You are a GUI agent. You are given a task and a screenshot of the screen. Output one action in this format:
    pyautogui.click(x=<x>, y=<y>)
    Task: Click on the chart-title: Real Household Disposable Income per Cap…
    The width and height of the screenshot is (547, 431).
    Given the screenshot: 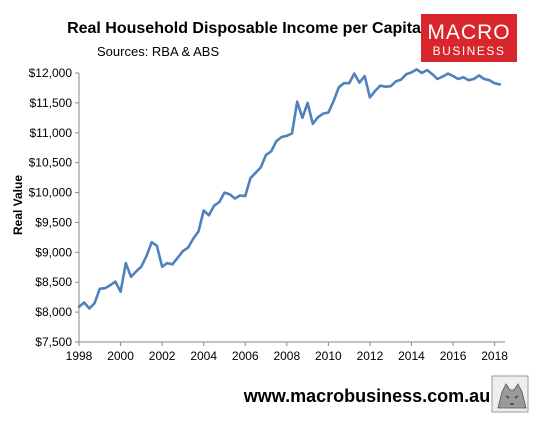 What is the action you would take?
    pyautogui.click(x=244, y=28)
    